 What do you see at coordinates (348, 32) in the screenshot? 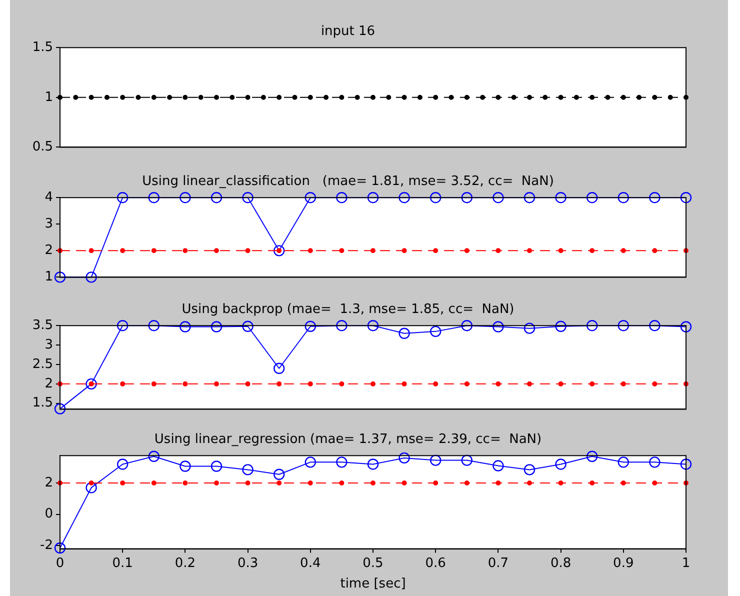
I see `chart-title: input 16` at bounding box center [348, 32].